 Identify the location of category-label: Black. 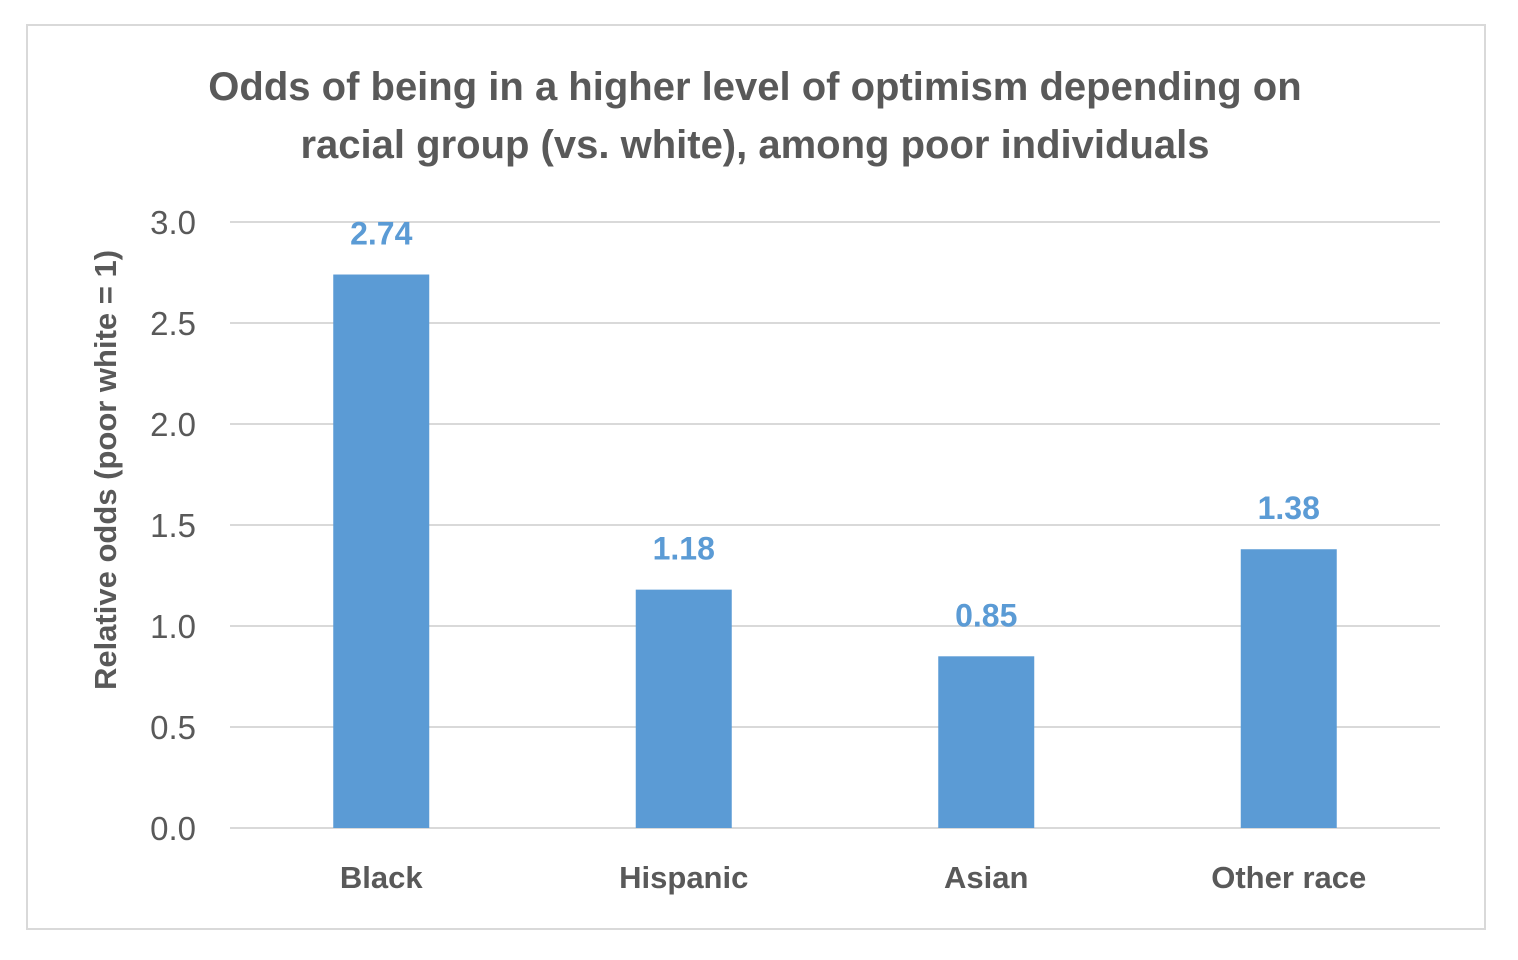
(381, 877).